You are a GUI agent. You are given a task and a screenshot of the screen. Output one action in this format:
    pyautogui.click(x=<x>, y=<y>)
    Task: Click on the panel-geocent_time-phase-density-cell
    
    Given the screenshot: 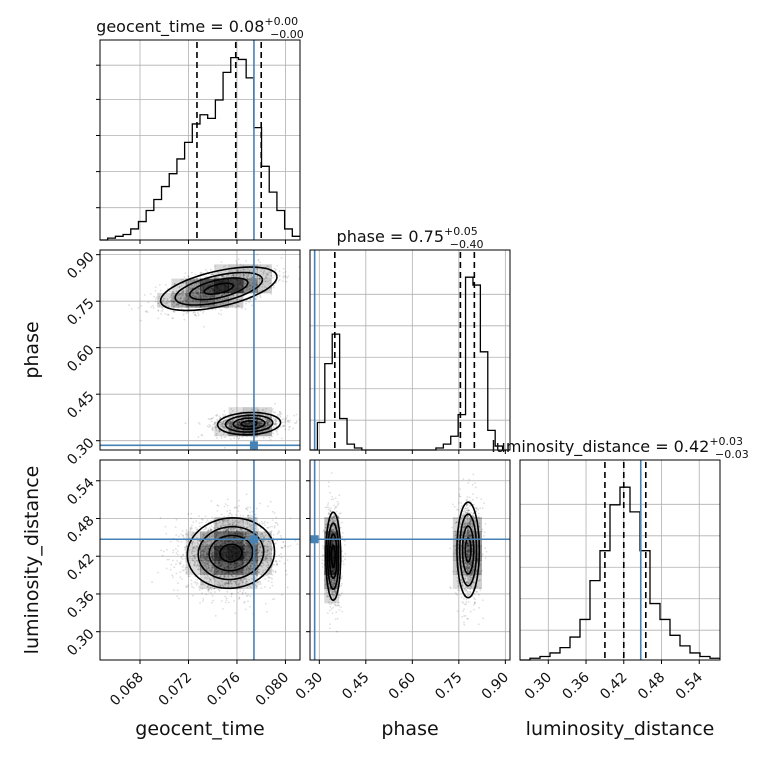 What is the action you would take?
    pyautogui.click(x=222, y=286)
    